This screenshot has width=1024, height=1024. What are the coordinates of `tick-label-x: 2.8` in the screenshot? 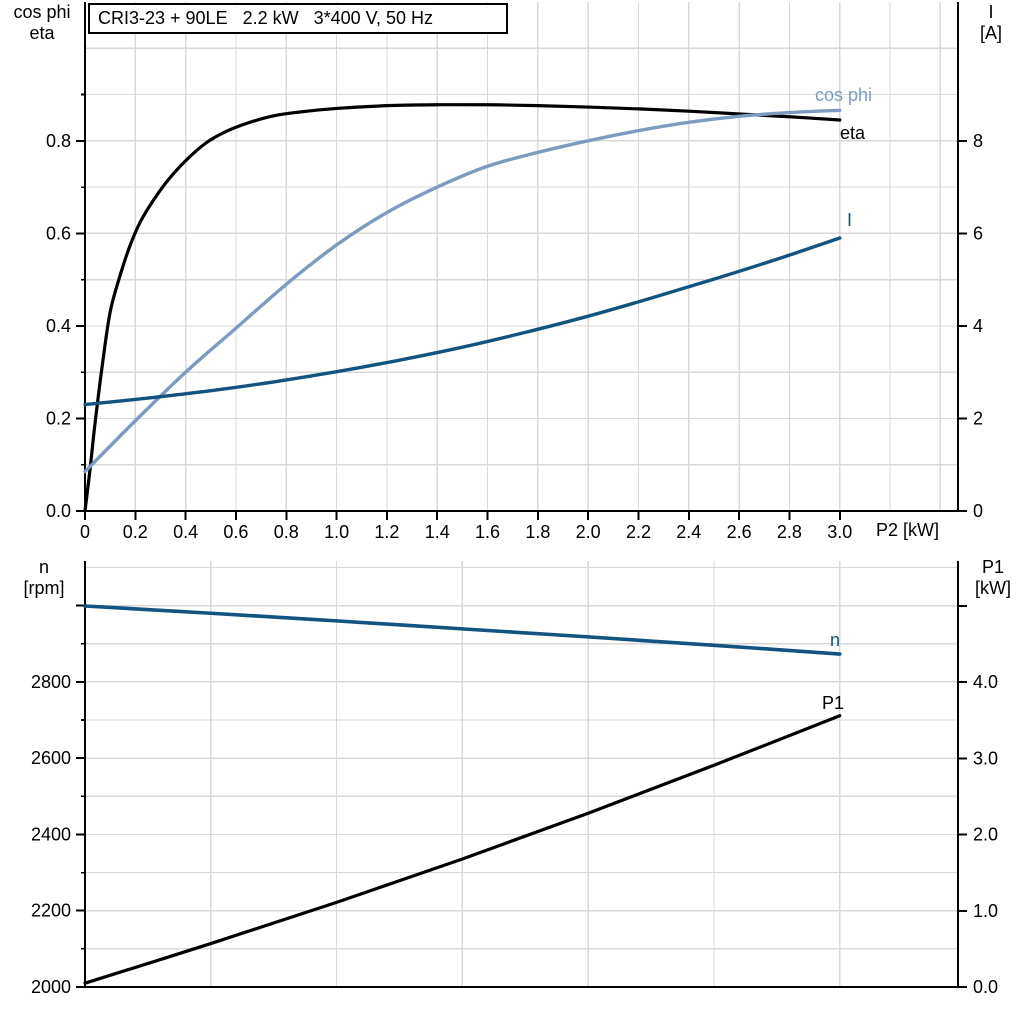 It's located at (789, 532).